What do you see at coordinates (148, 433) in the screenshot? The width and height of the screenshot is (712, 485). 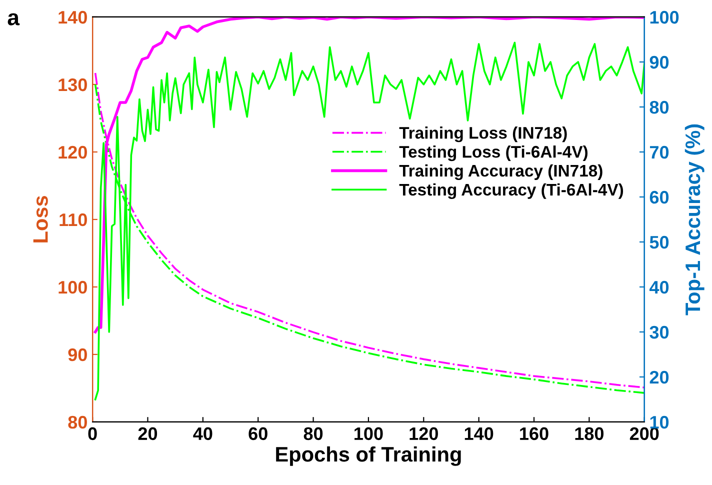 I see `x-tick-label: 20` at bounding box center [148, 433].